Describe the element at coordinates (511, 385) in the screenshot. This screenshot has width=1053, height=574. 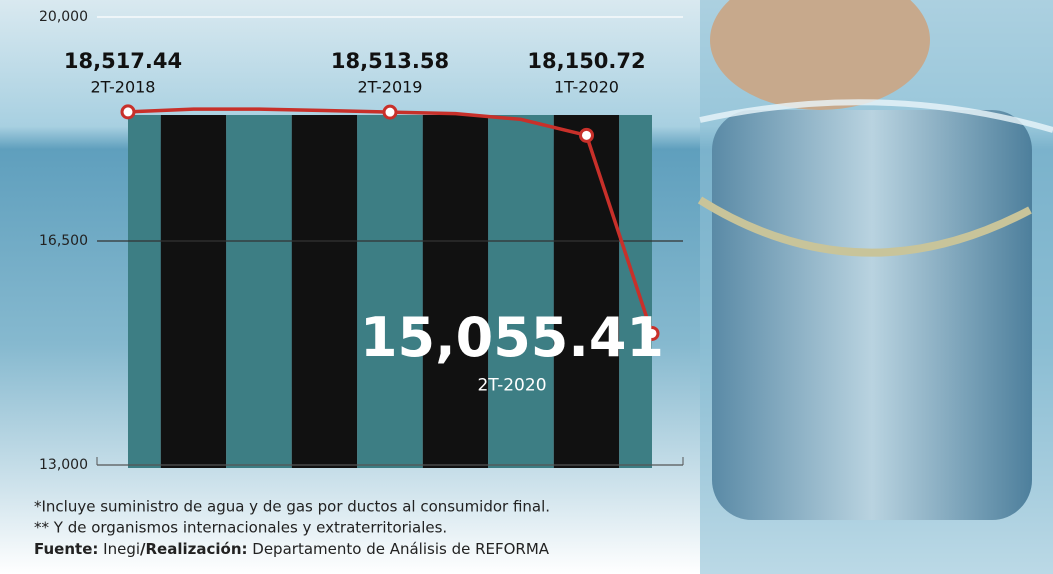
I see `category-label: 2T-2020` at that location.